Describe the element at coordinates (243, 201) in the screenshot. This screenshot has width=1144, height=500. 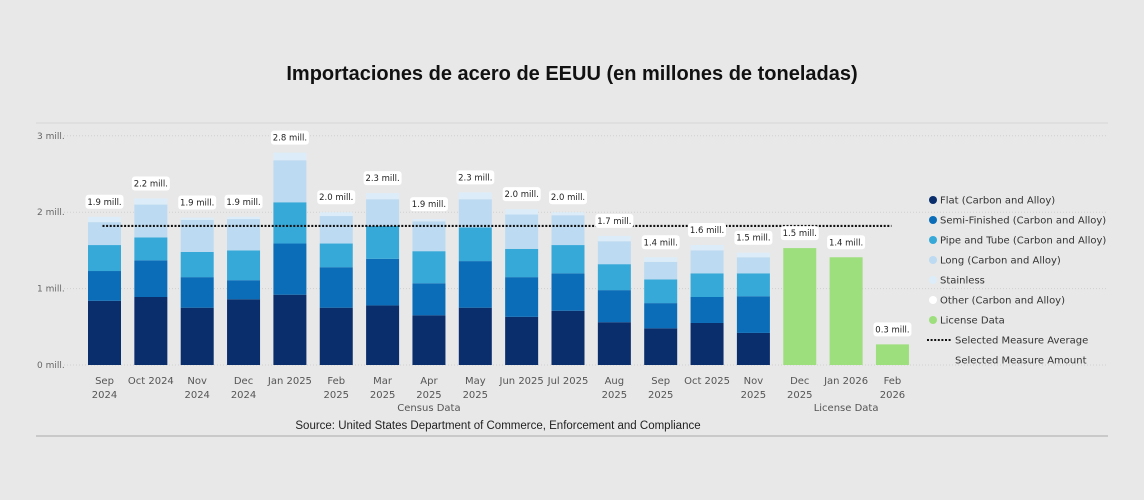
I see `data-label: 1.9 mill.` at that location.